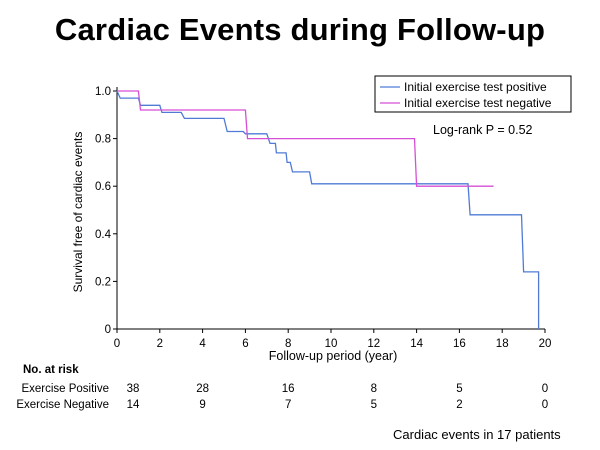  Describe the element at coordinates (78, 212) in the screenshot. I see `y-axis-label: Survival free of cardiac events` at that location.